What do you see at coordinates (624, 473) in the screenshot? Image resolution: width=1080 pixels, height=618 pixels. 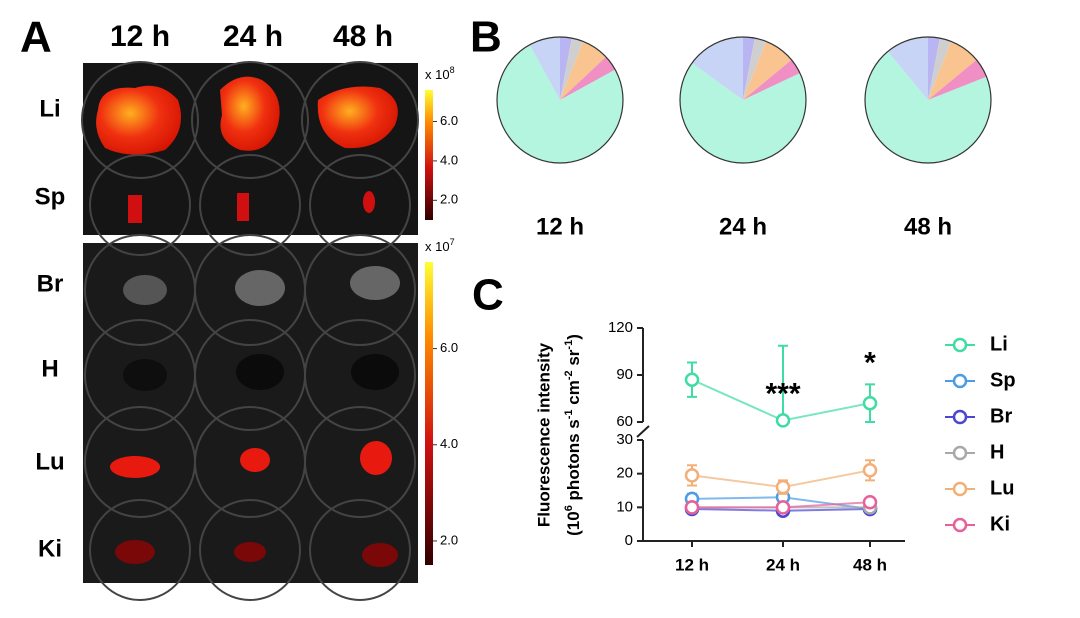 I see `y-tick-label: 20` at bounding box center [624, 473].